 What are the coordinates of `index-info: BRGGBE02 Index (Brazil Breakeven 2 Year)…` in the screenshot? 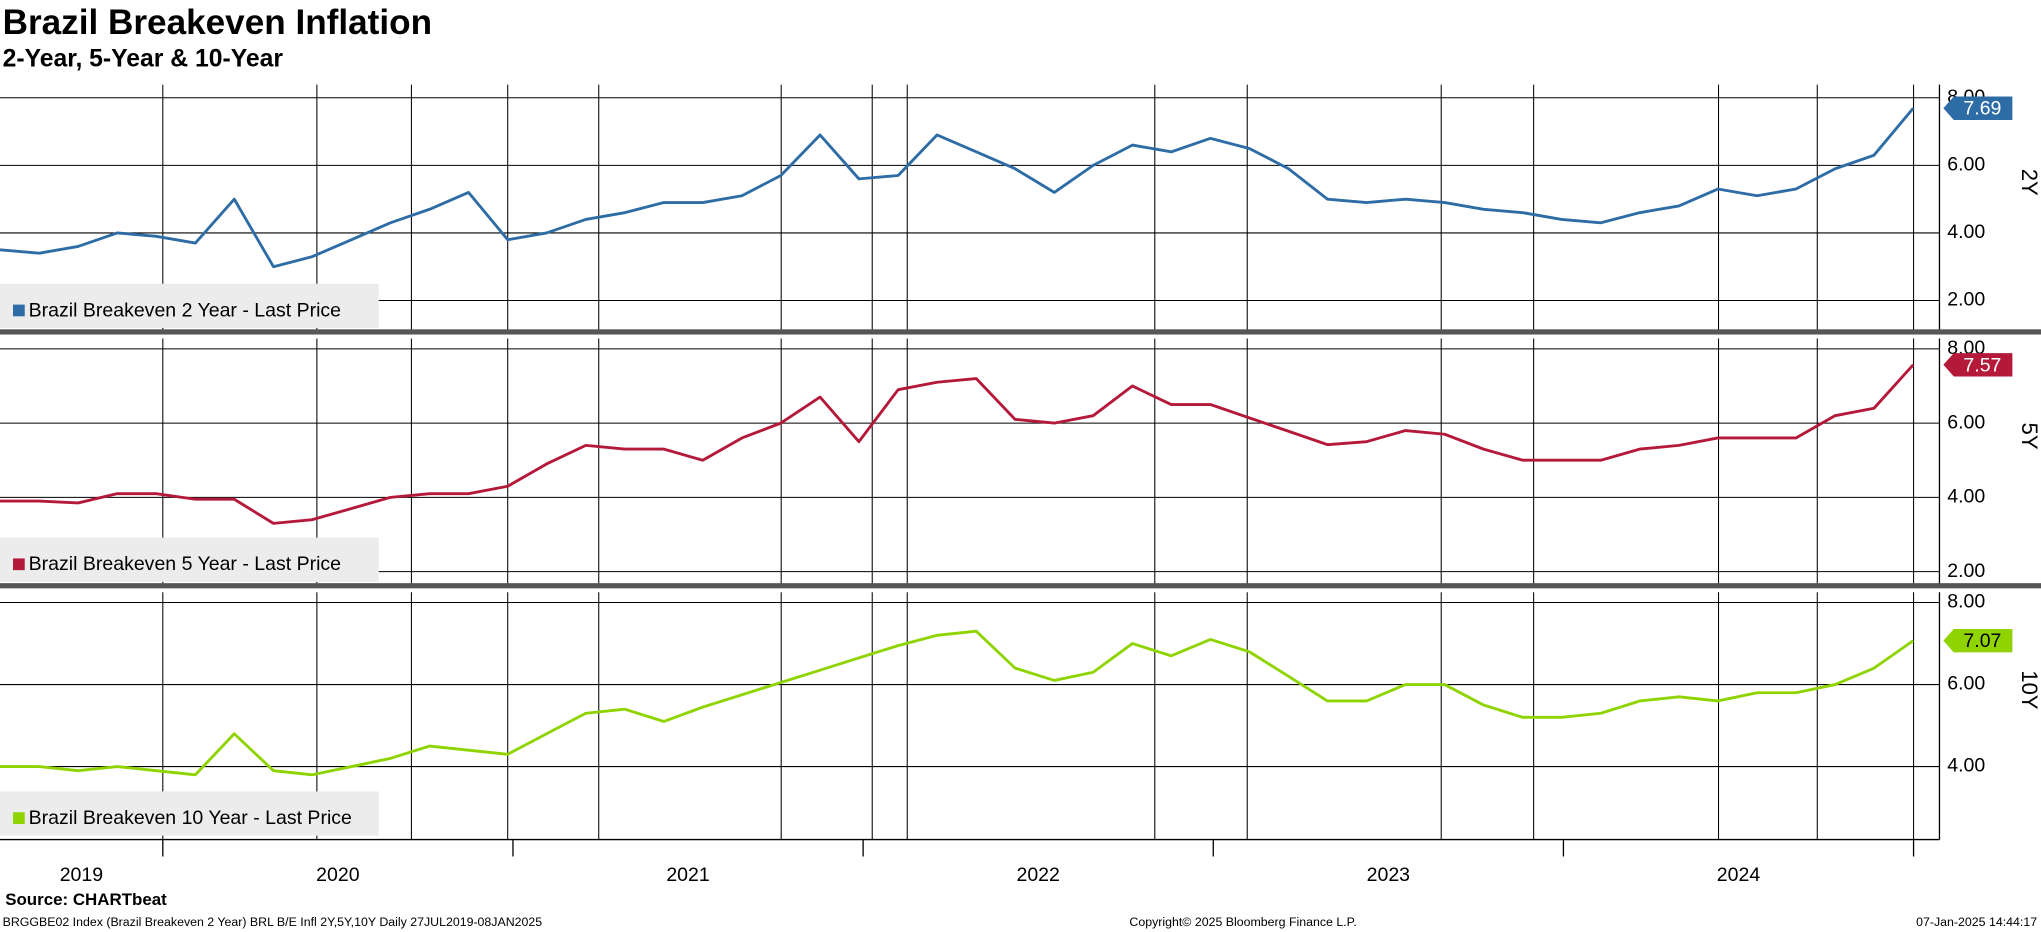 It's located at (273, 922).